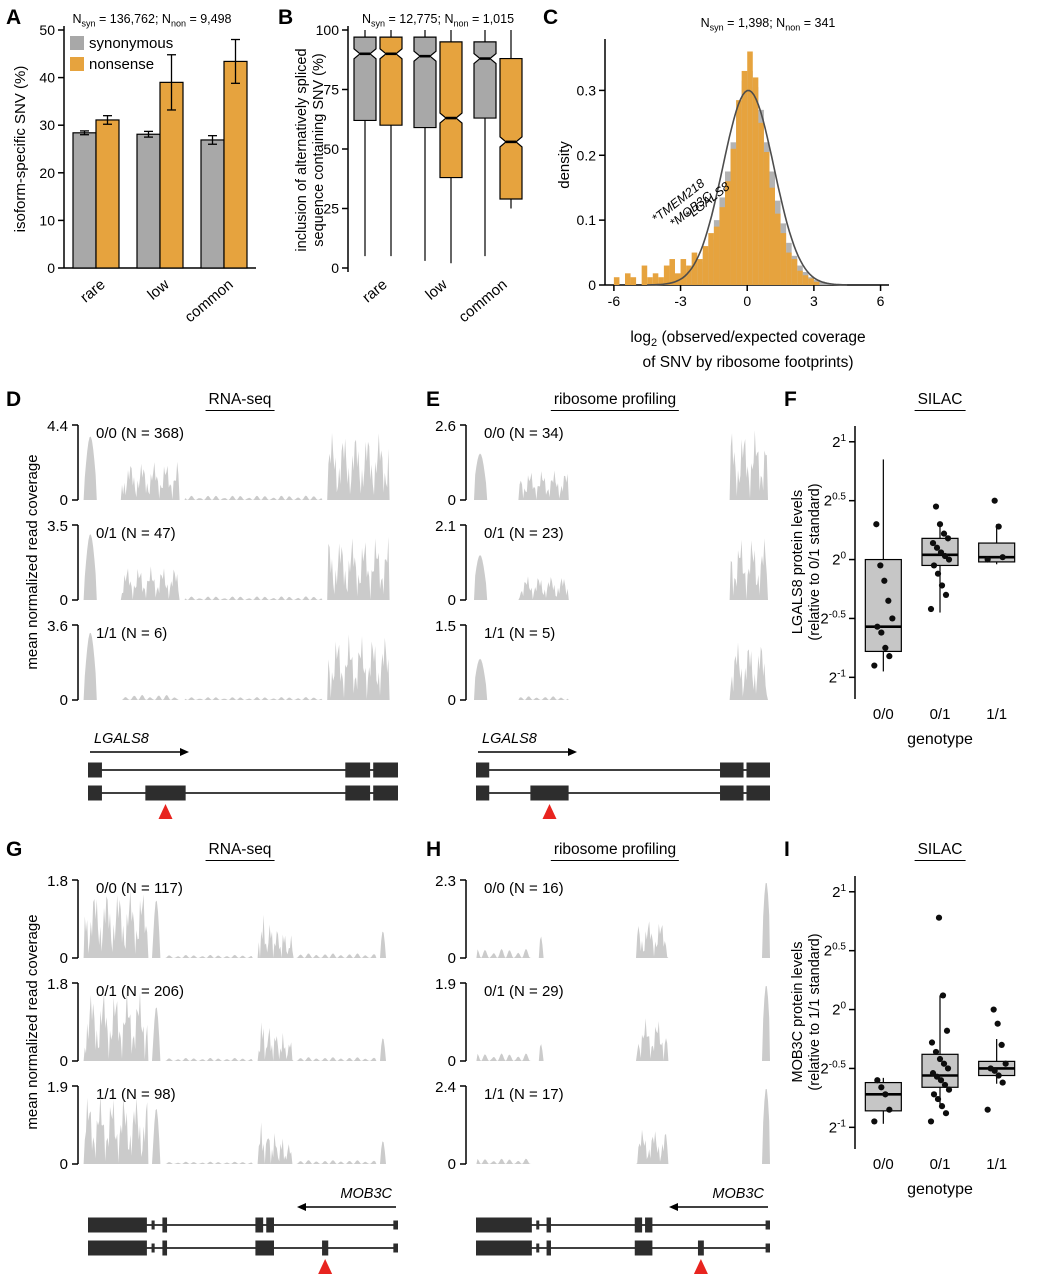  Describe the element at coordinates (818, 23) in the screenshot. I see `stat-text: = 341` at that location.